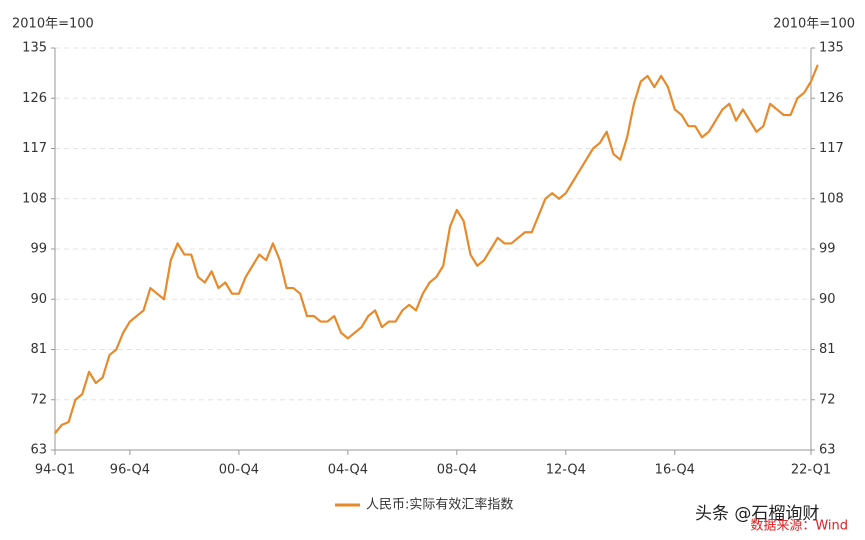 Image resolution: width=865 pixels, height=540 pixels. I want to click on y-tick-label: 135, so click(34, 48).